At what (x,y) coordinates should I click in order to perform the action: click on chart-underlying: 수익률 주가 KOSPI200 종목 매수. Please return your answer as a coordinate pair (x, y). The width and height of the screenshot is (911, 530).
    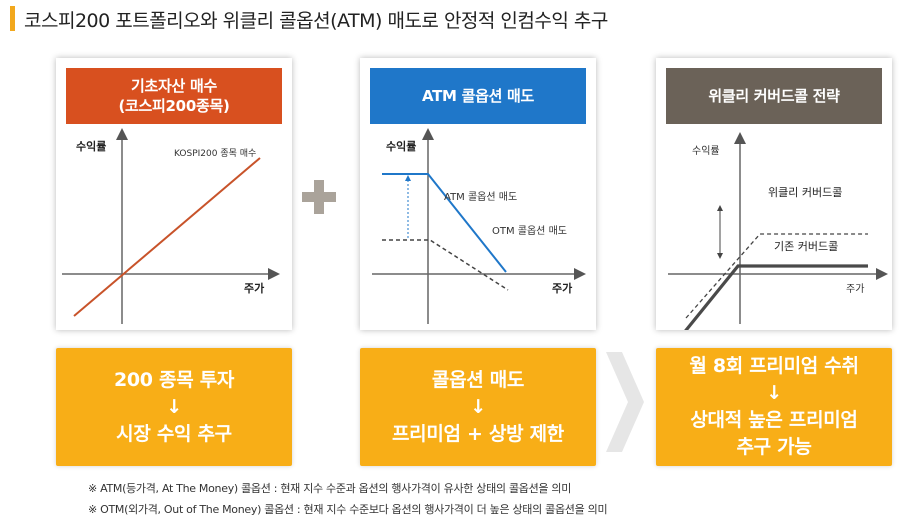
    Looking at the image, I should click on (171, 226).